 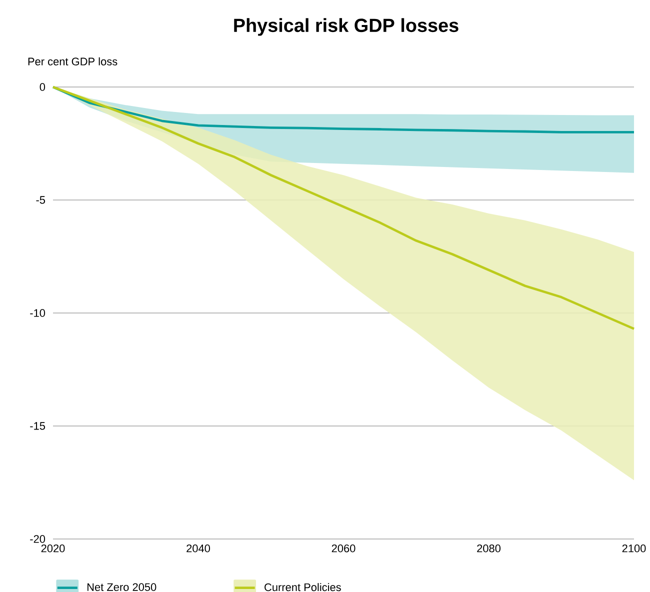 What do you see at coordinates (38, 313) in the screenshot?
I see `y-tick-label: -10` at bounding box center [38, 313].